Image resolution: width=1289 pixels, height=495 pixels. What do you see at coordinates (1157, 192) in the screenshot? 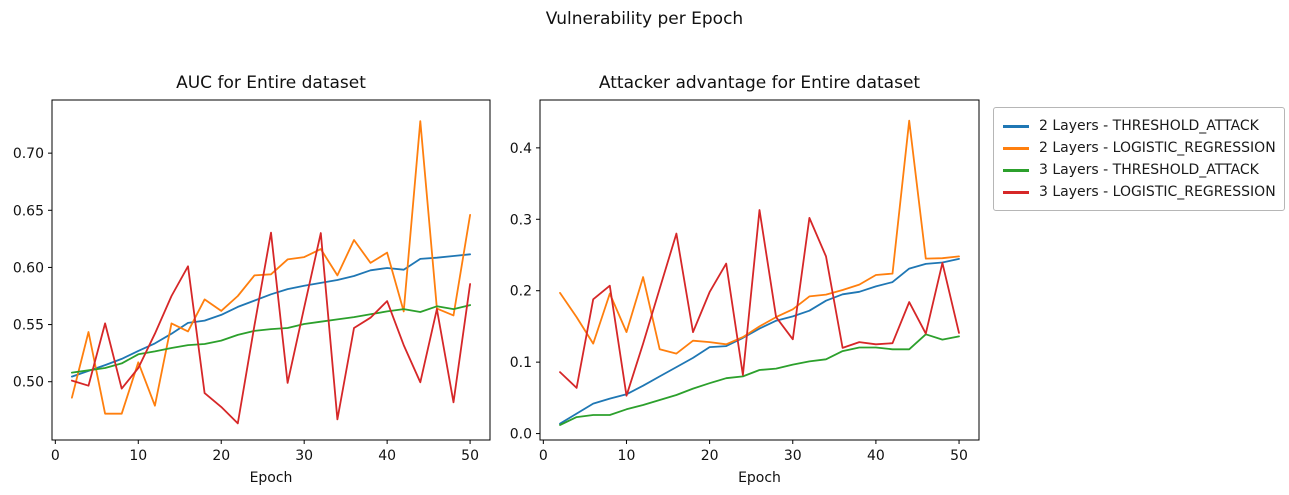
I see `legend-label: 3 Layers - LOGISTIC_REGRESSION` at bounding box center [1157, 192].